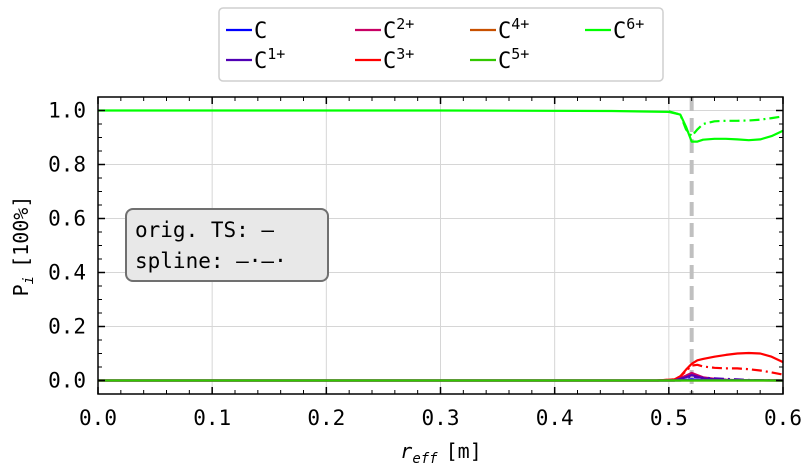 The height and width of the screenshot is (472, 811). Describe the element at coordinates (513, 29) in the screenshot. I see `legend-label: C4+` at that location.